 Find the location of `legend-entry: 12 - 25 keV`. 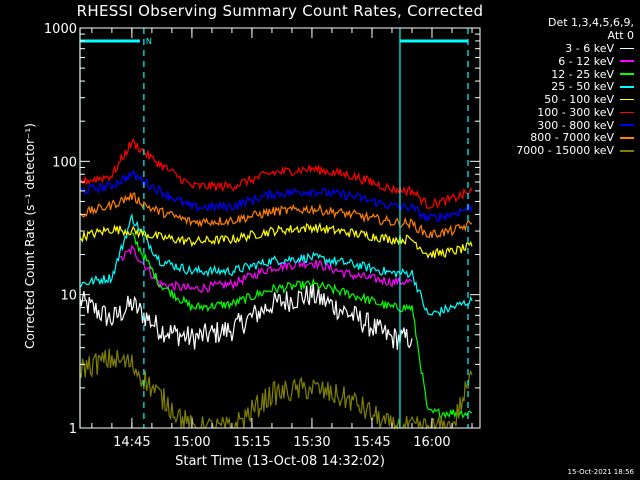

legend-entry: 12 - 25 keV is located at coordinates (556, 74).